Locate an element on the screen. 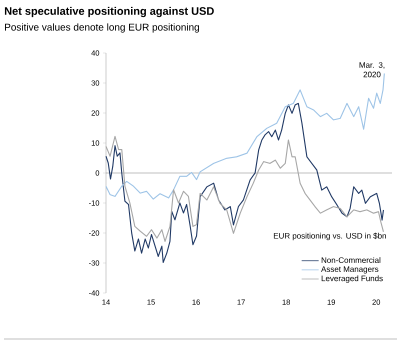  chart-subtitle: Positive values denote long EUR positioning is located at coordinates (102, 28).